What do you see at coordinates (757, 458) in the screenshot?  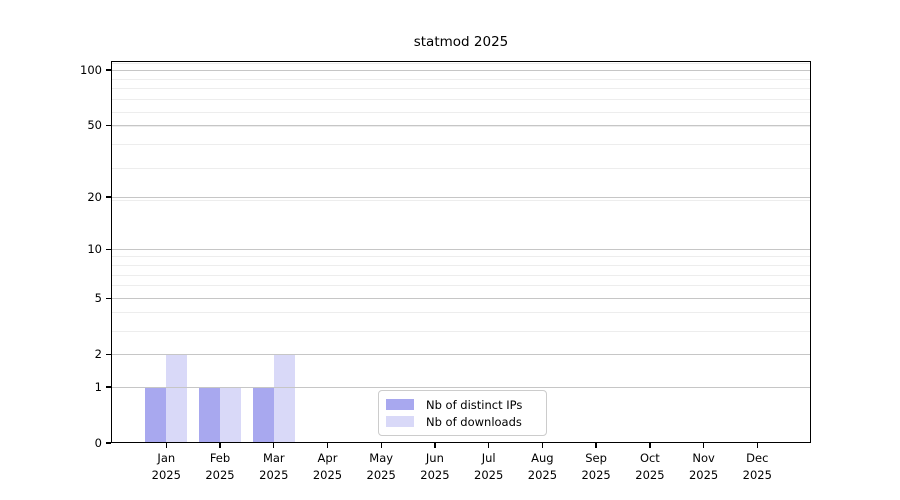 I see `x-tick-month: Dec` at bounding box center [757, 458].